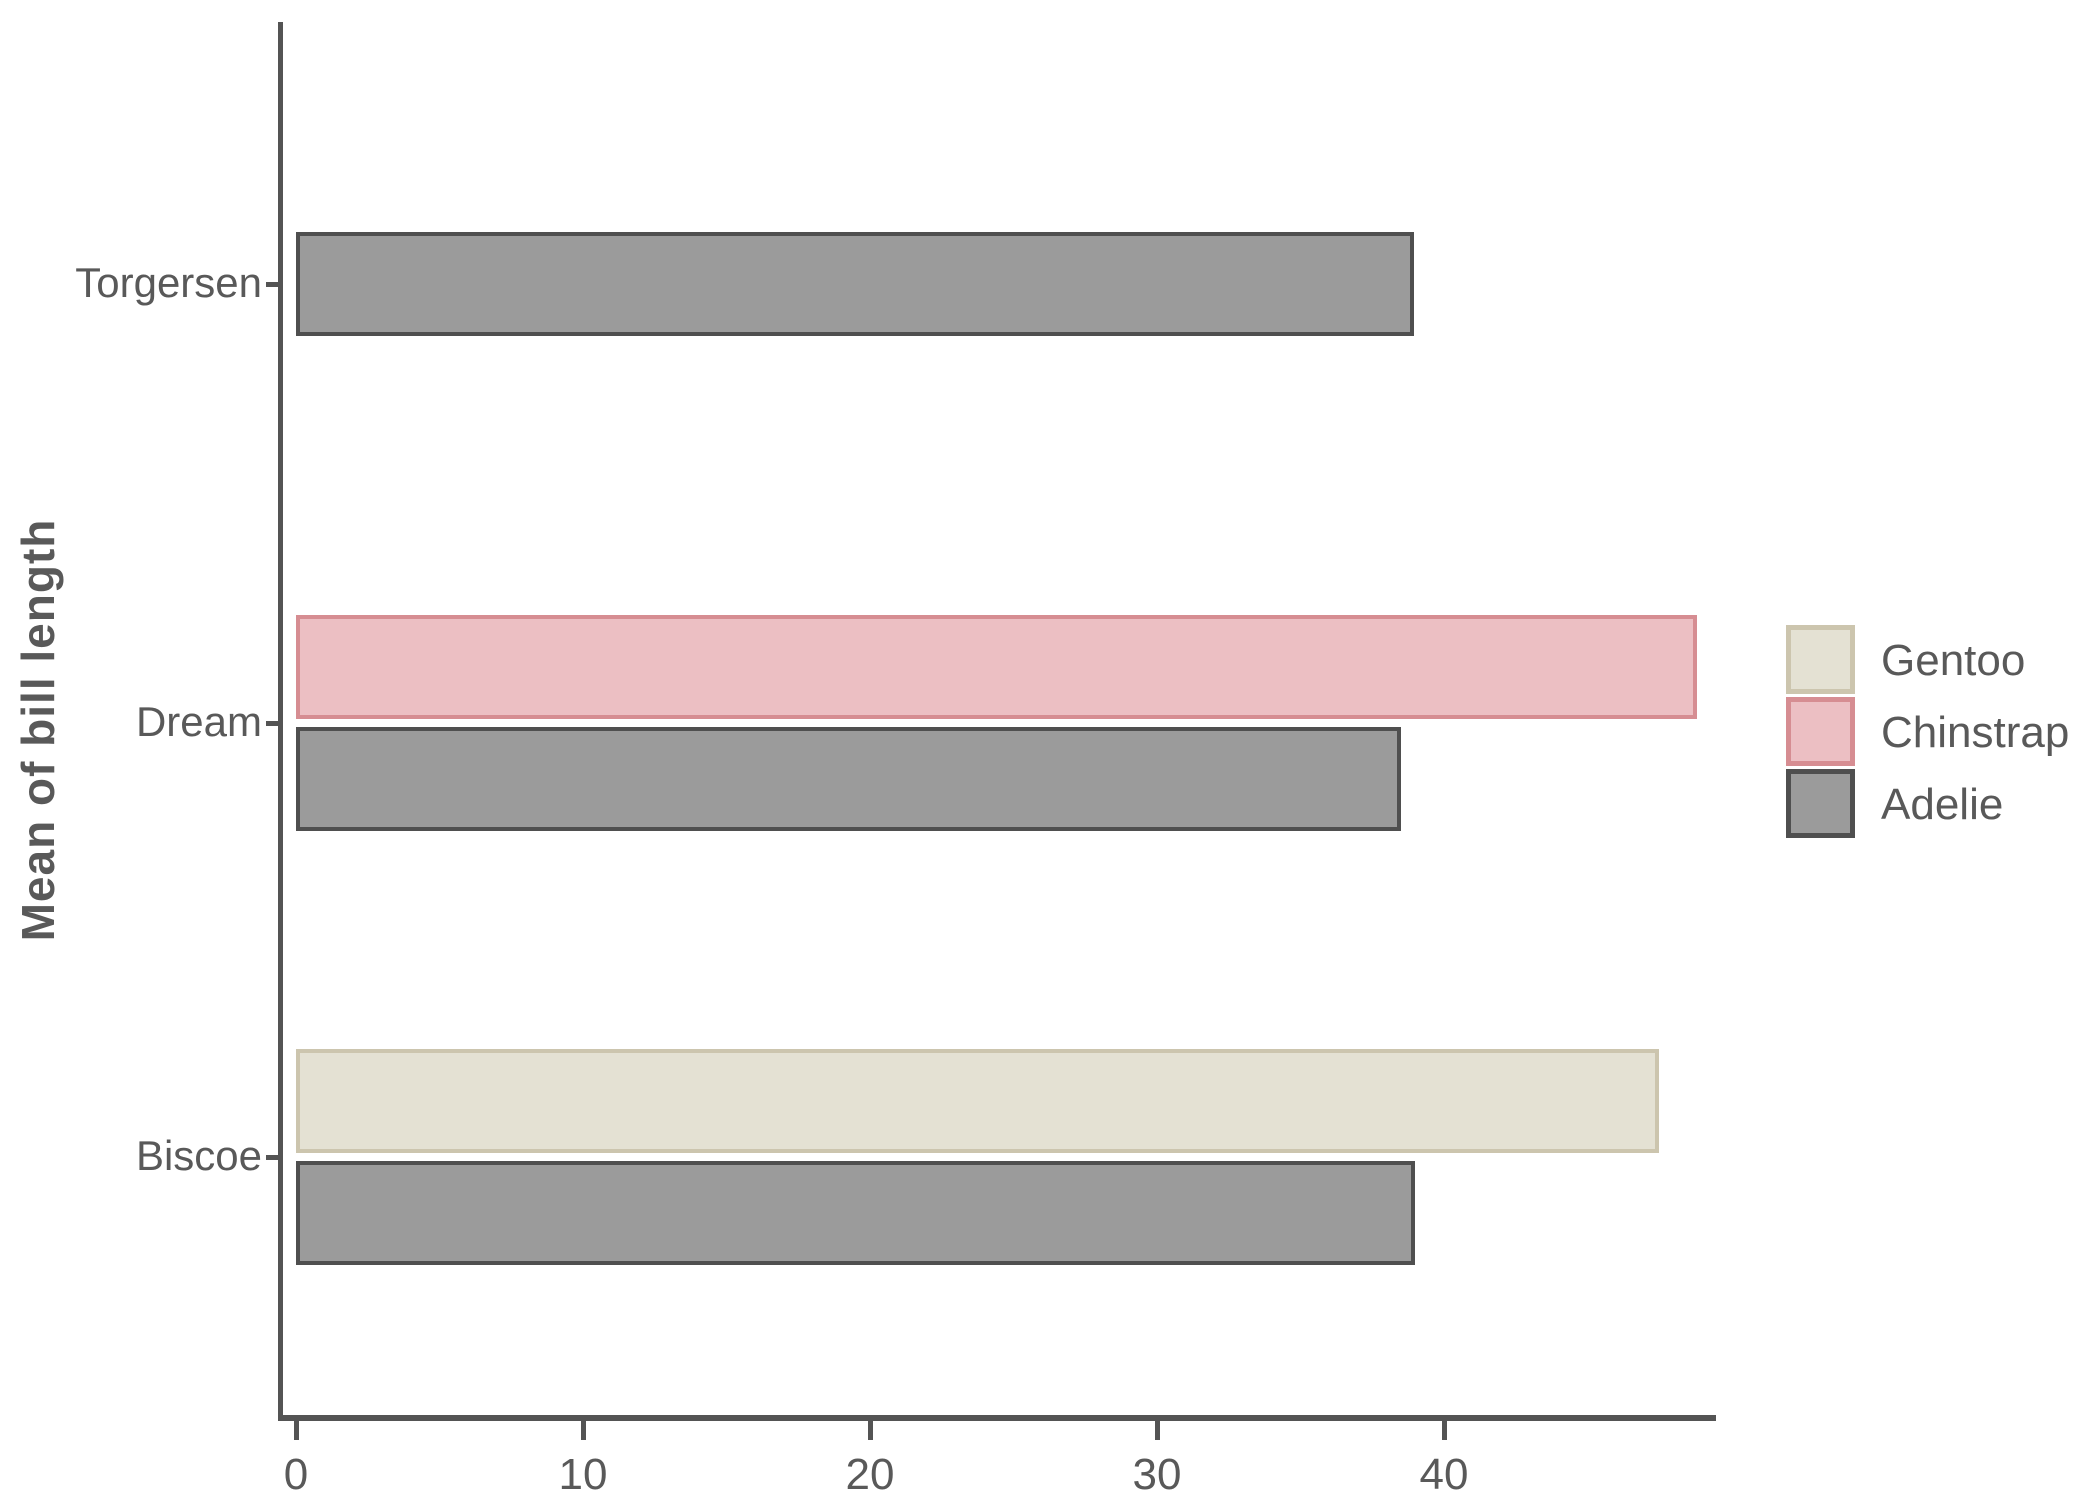 The height and width of the screenshot is (1500, 2100). I want to click on category-label-biscoe: Biscoe, so click(198, 1155).